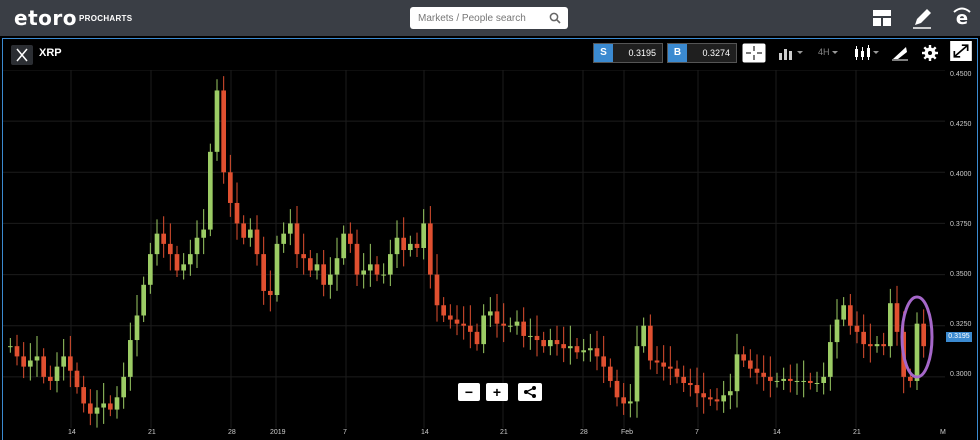  Describe the element at coordinates (497, 392) in the screenshot. I see `zoom-in-button: +` at that location.